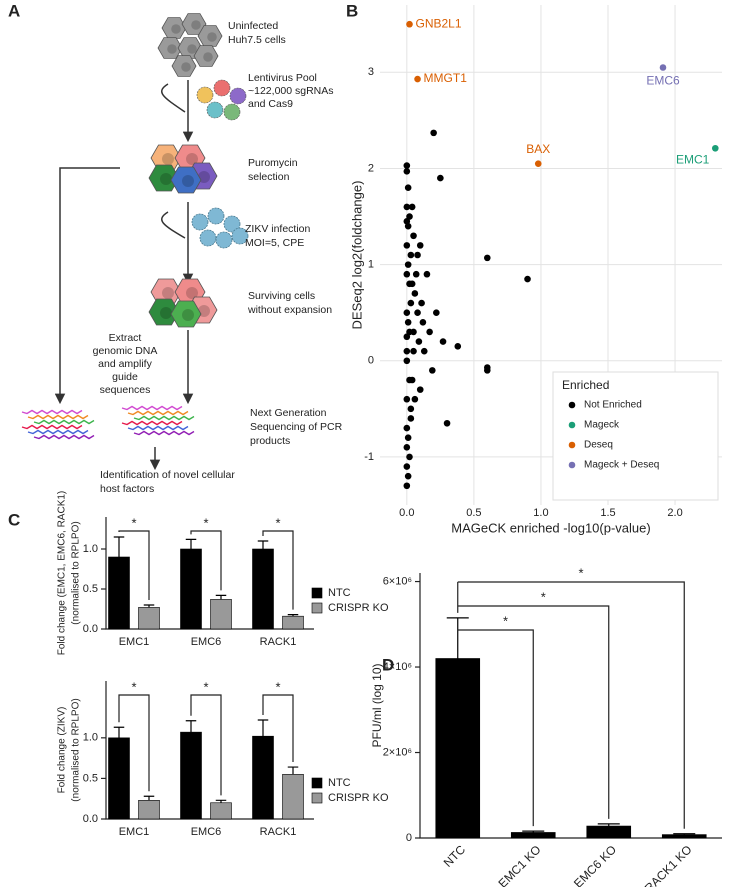  Describe the element at coordinates (167, 475) in the screenshot. I see `step-label: Identification of novel cellular` at that location.